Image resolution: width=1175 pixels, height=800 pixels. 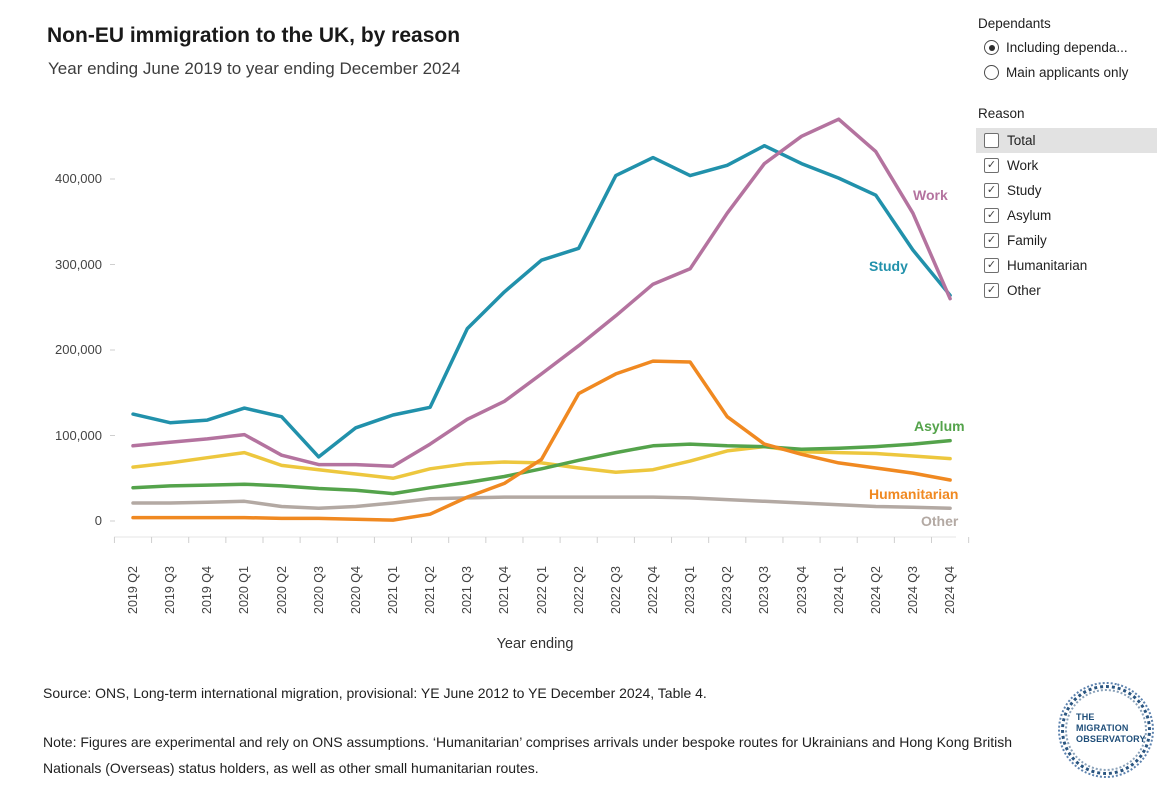 I want to click on line-series-other, so click(x=541, y=502).